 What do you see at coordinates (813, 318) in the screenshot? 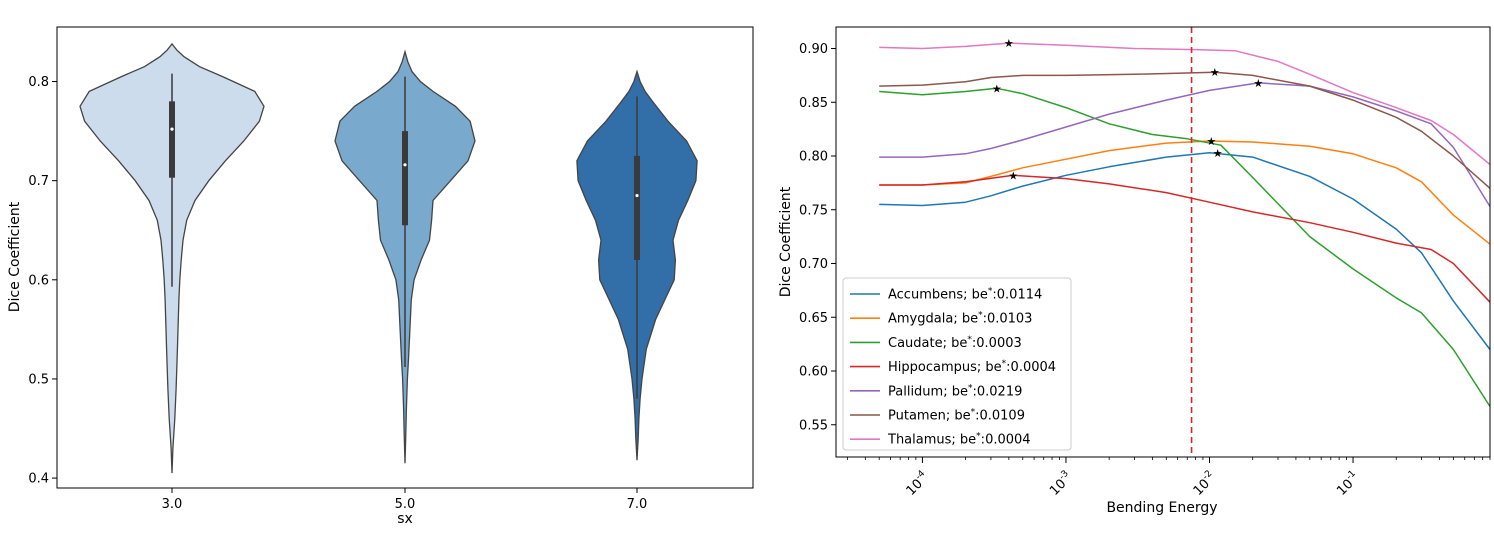
I see `line-y-tick-label: 0.65` at bounding box center [813, 318].